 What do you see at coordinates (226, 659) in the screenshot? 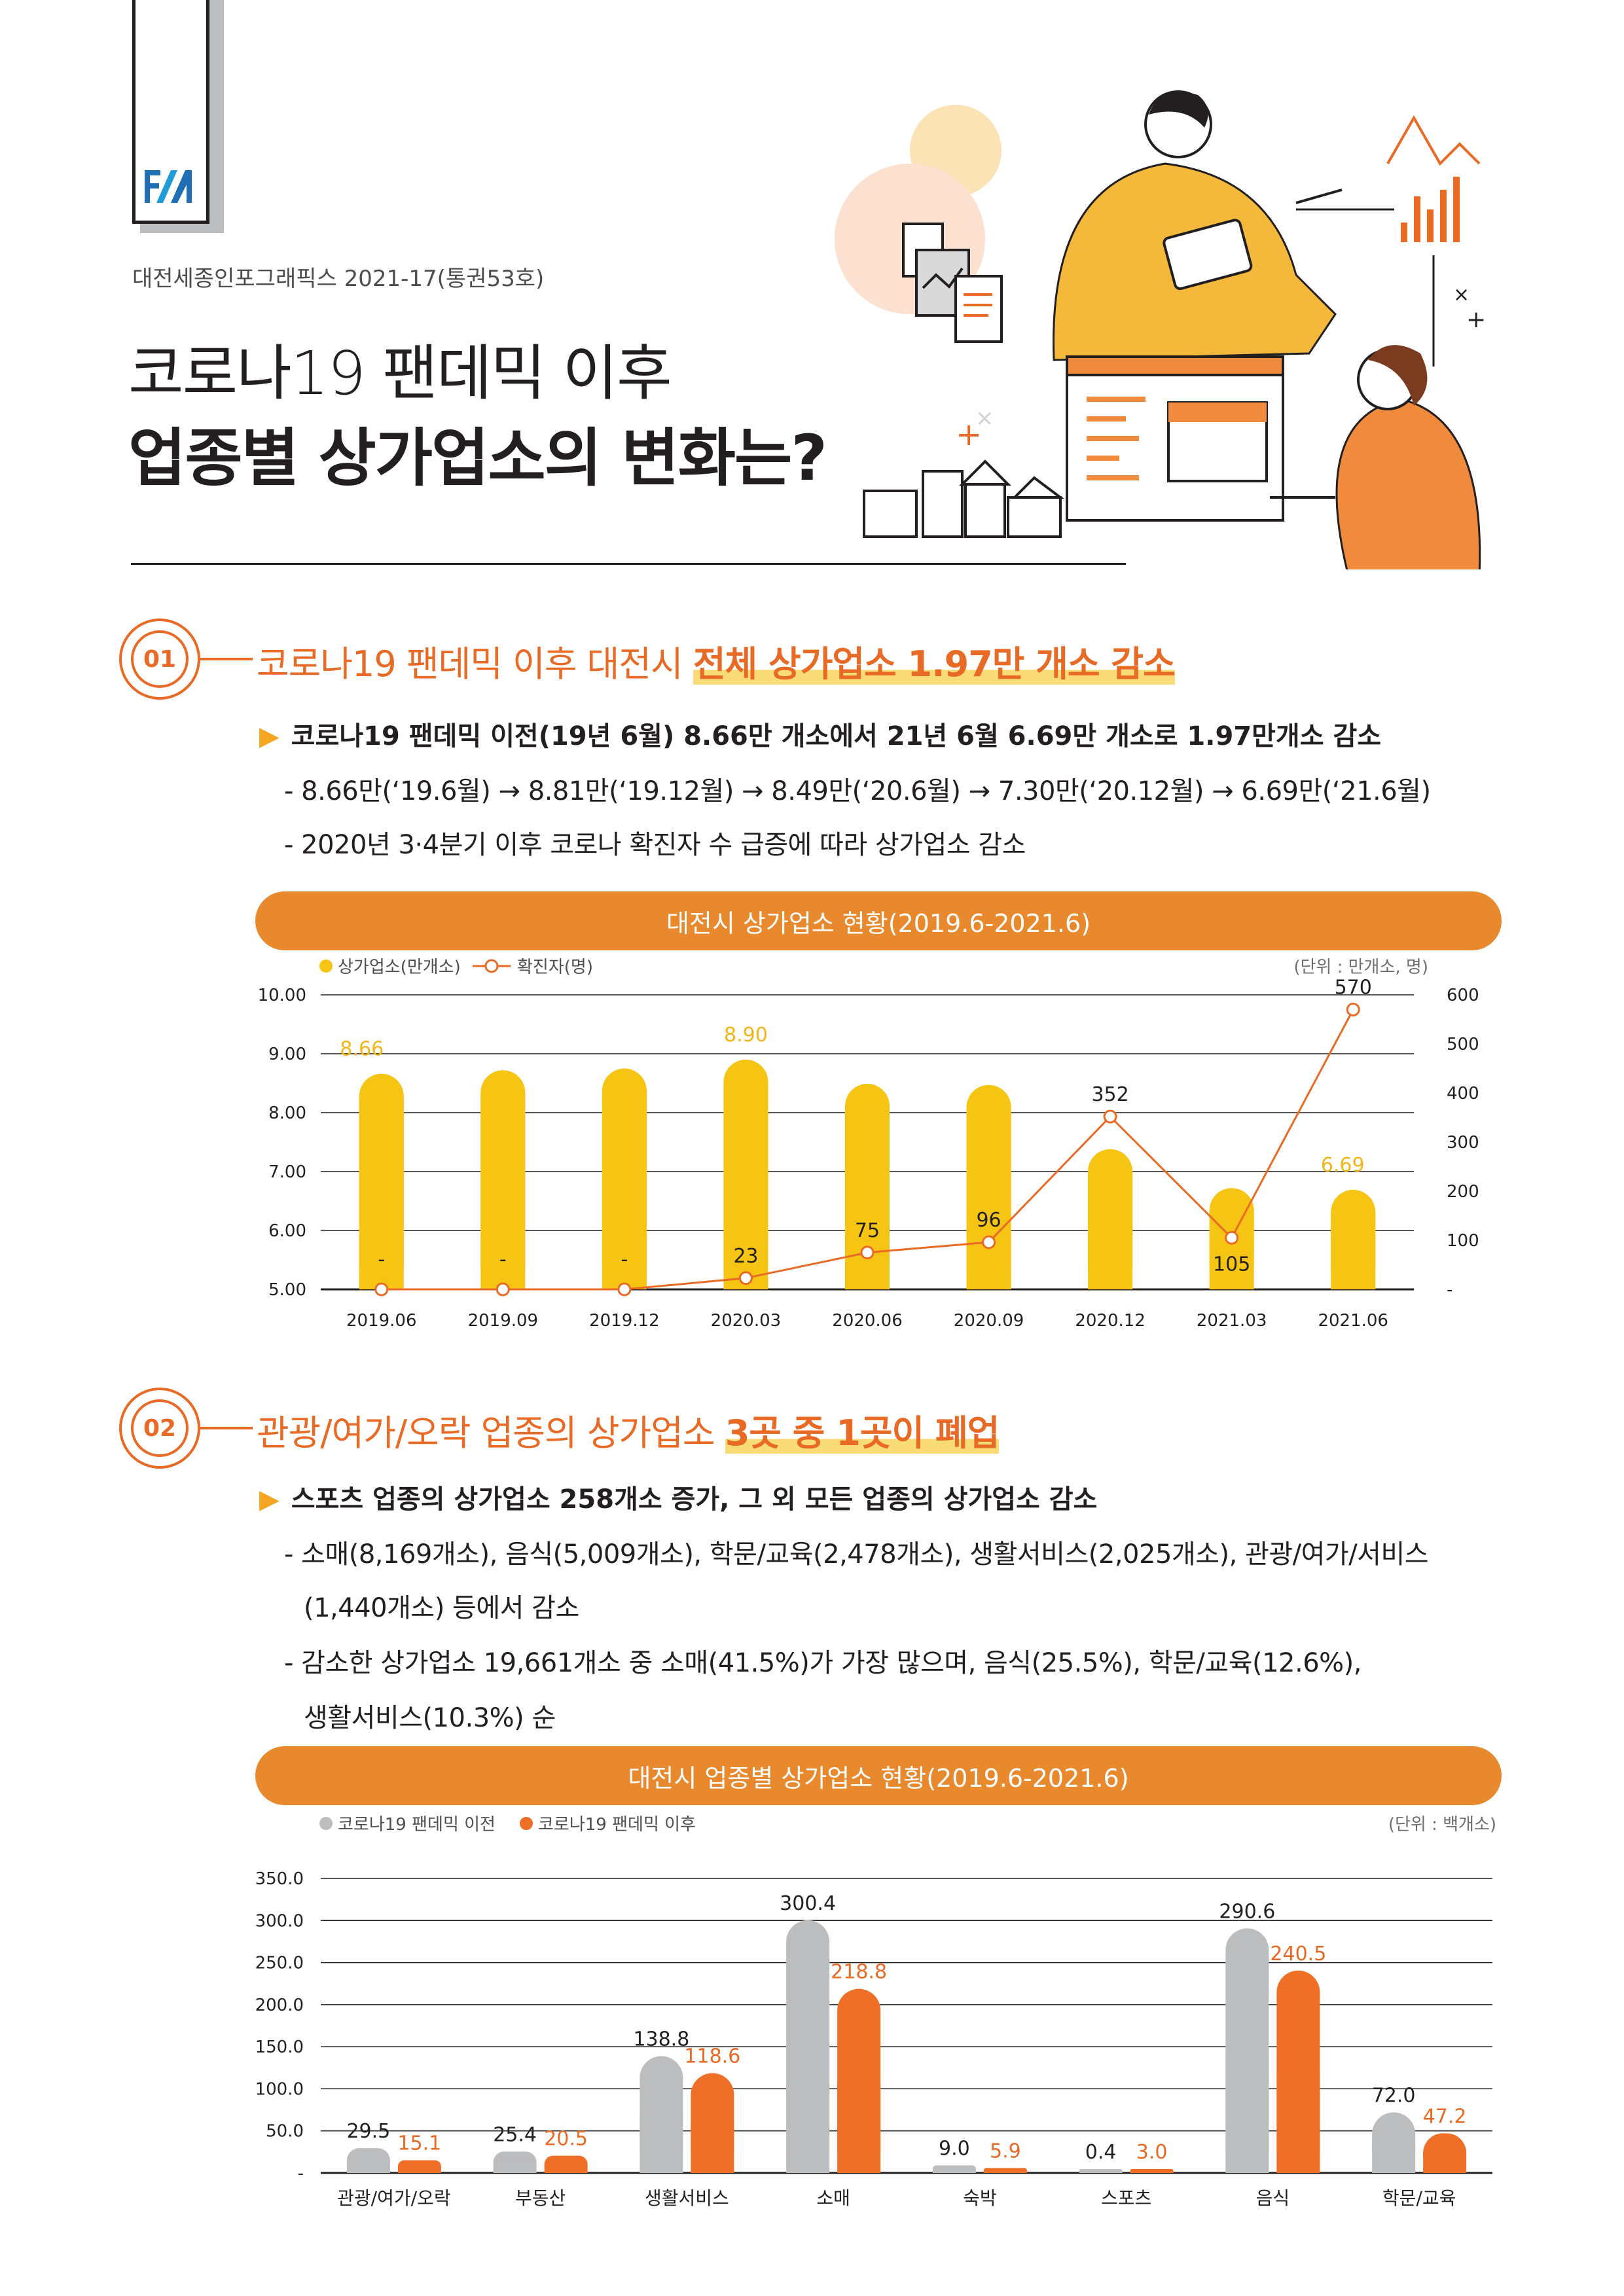
I see `section1-line` at bounding box center [226, 659].